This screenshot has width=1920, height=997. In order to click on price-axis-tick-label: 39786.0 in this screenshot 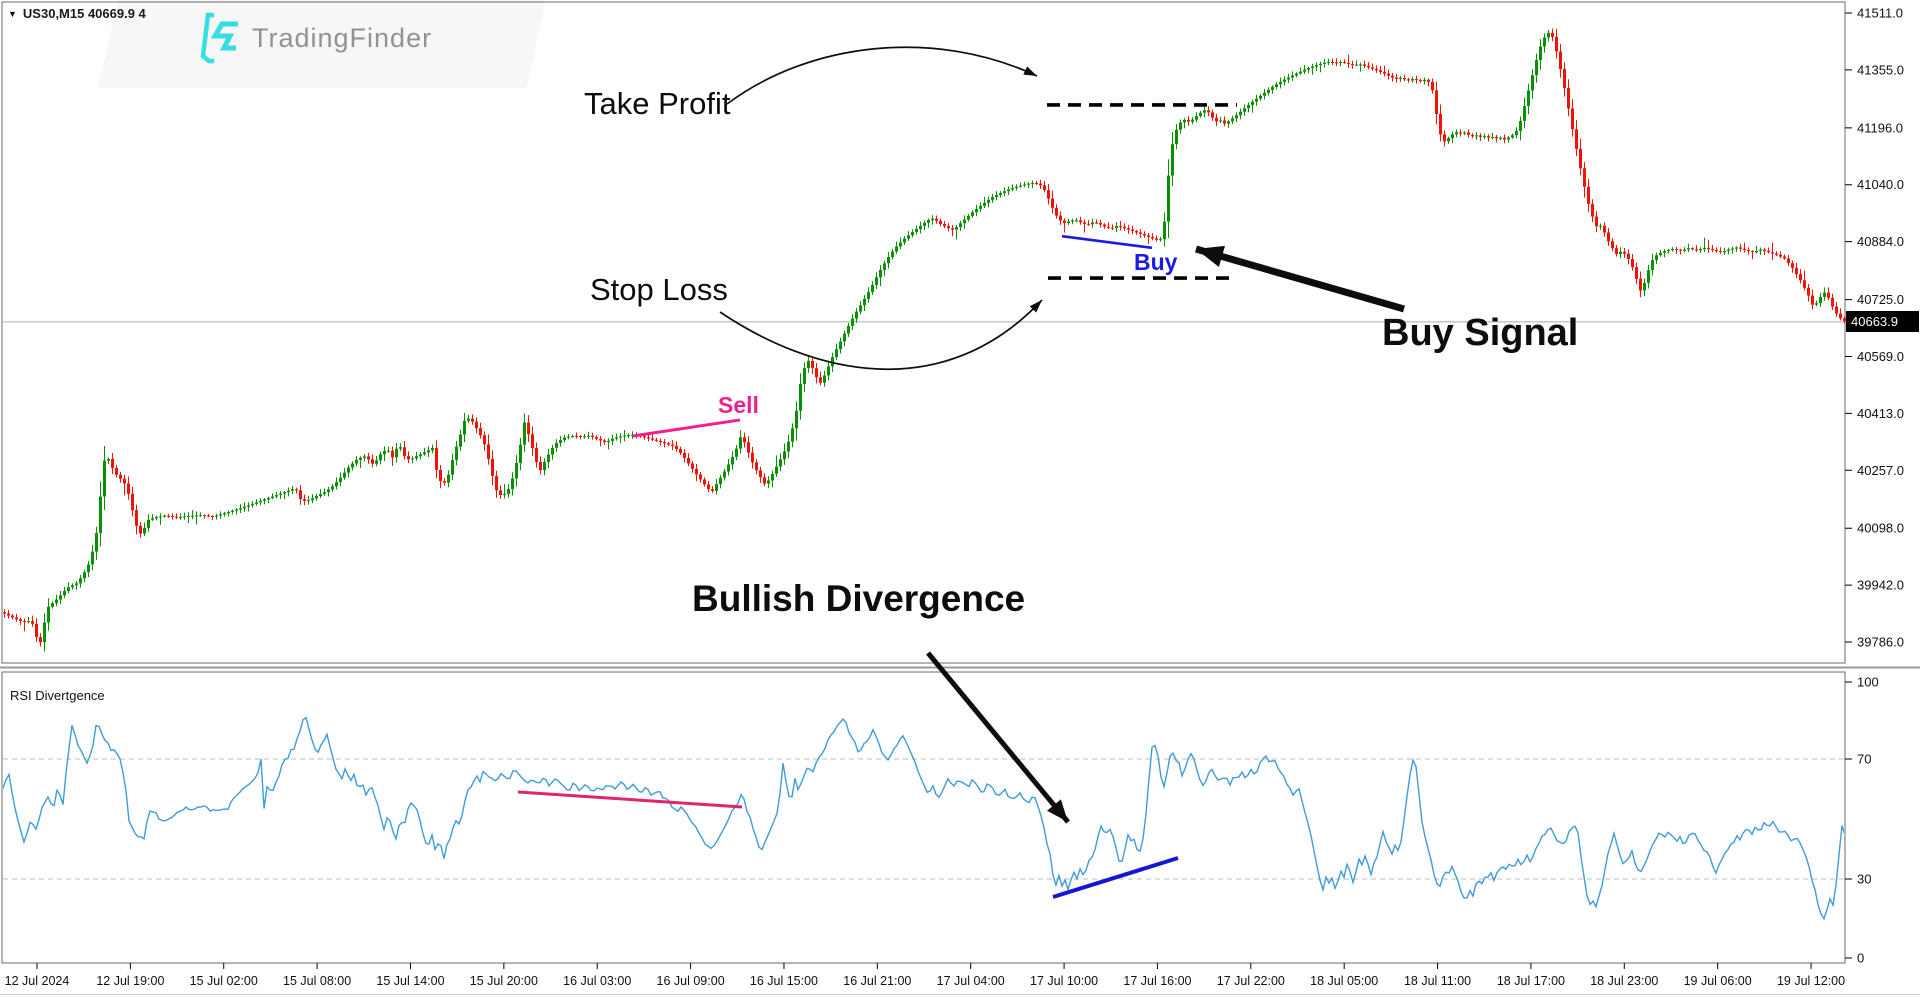, I will do `click(1880, 642)`.